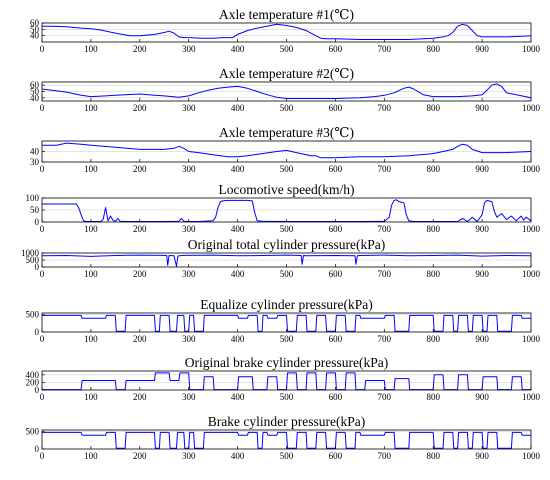  Describe the element at coordinates (286, 132) in the screenshot. I see `panel-title: Axle temperature #3(℃)` at that location.